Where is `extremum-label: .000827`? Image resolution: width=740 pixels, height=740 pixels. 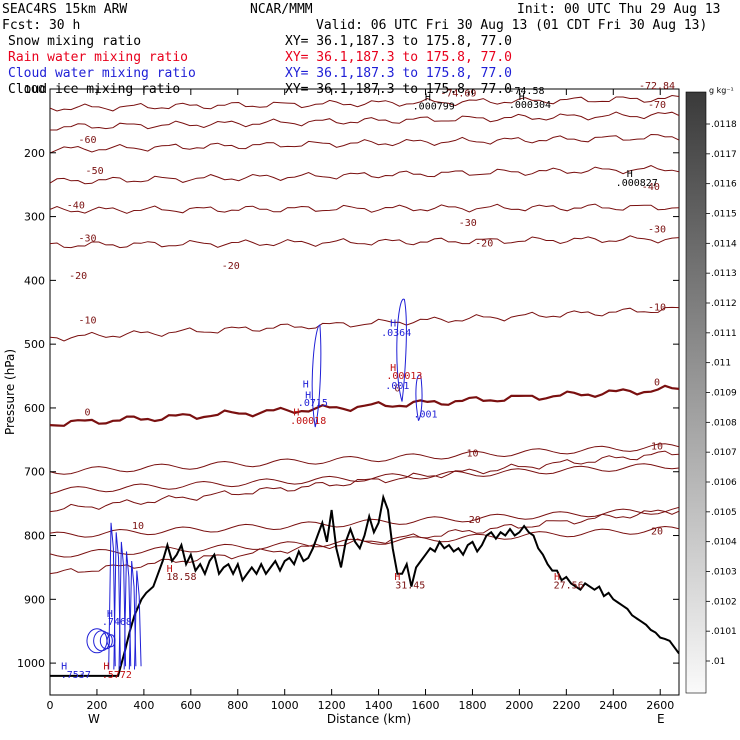 extremum-label: .000827 is located at coordinates (637, 183).